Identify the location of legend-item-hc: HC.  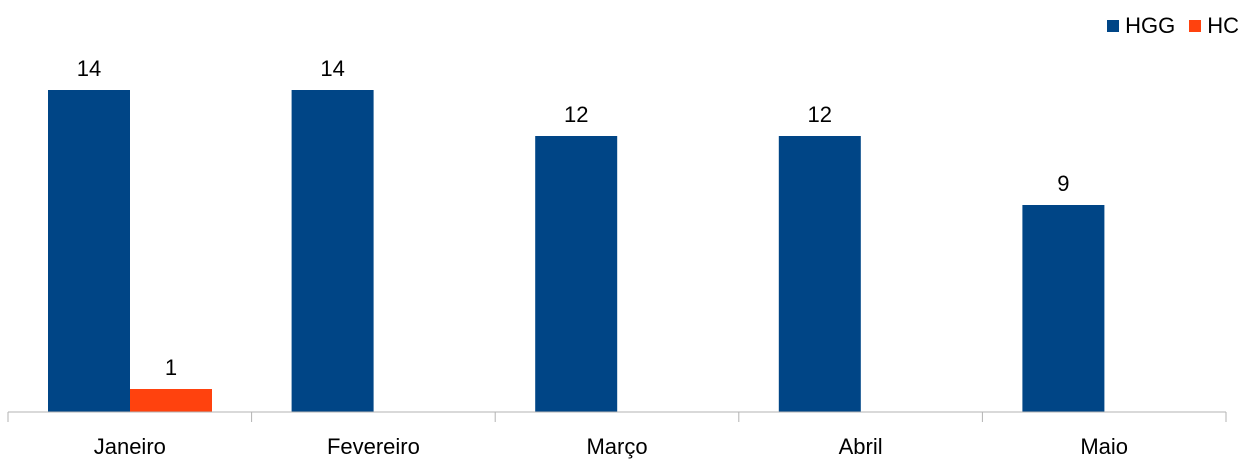
(1214, 26).